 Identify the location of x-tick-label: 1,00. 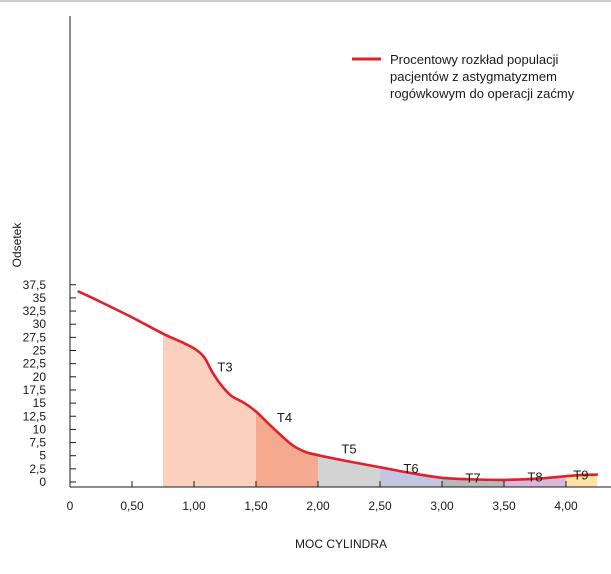
(194, 506).